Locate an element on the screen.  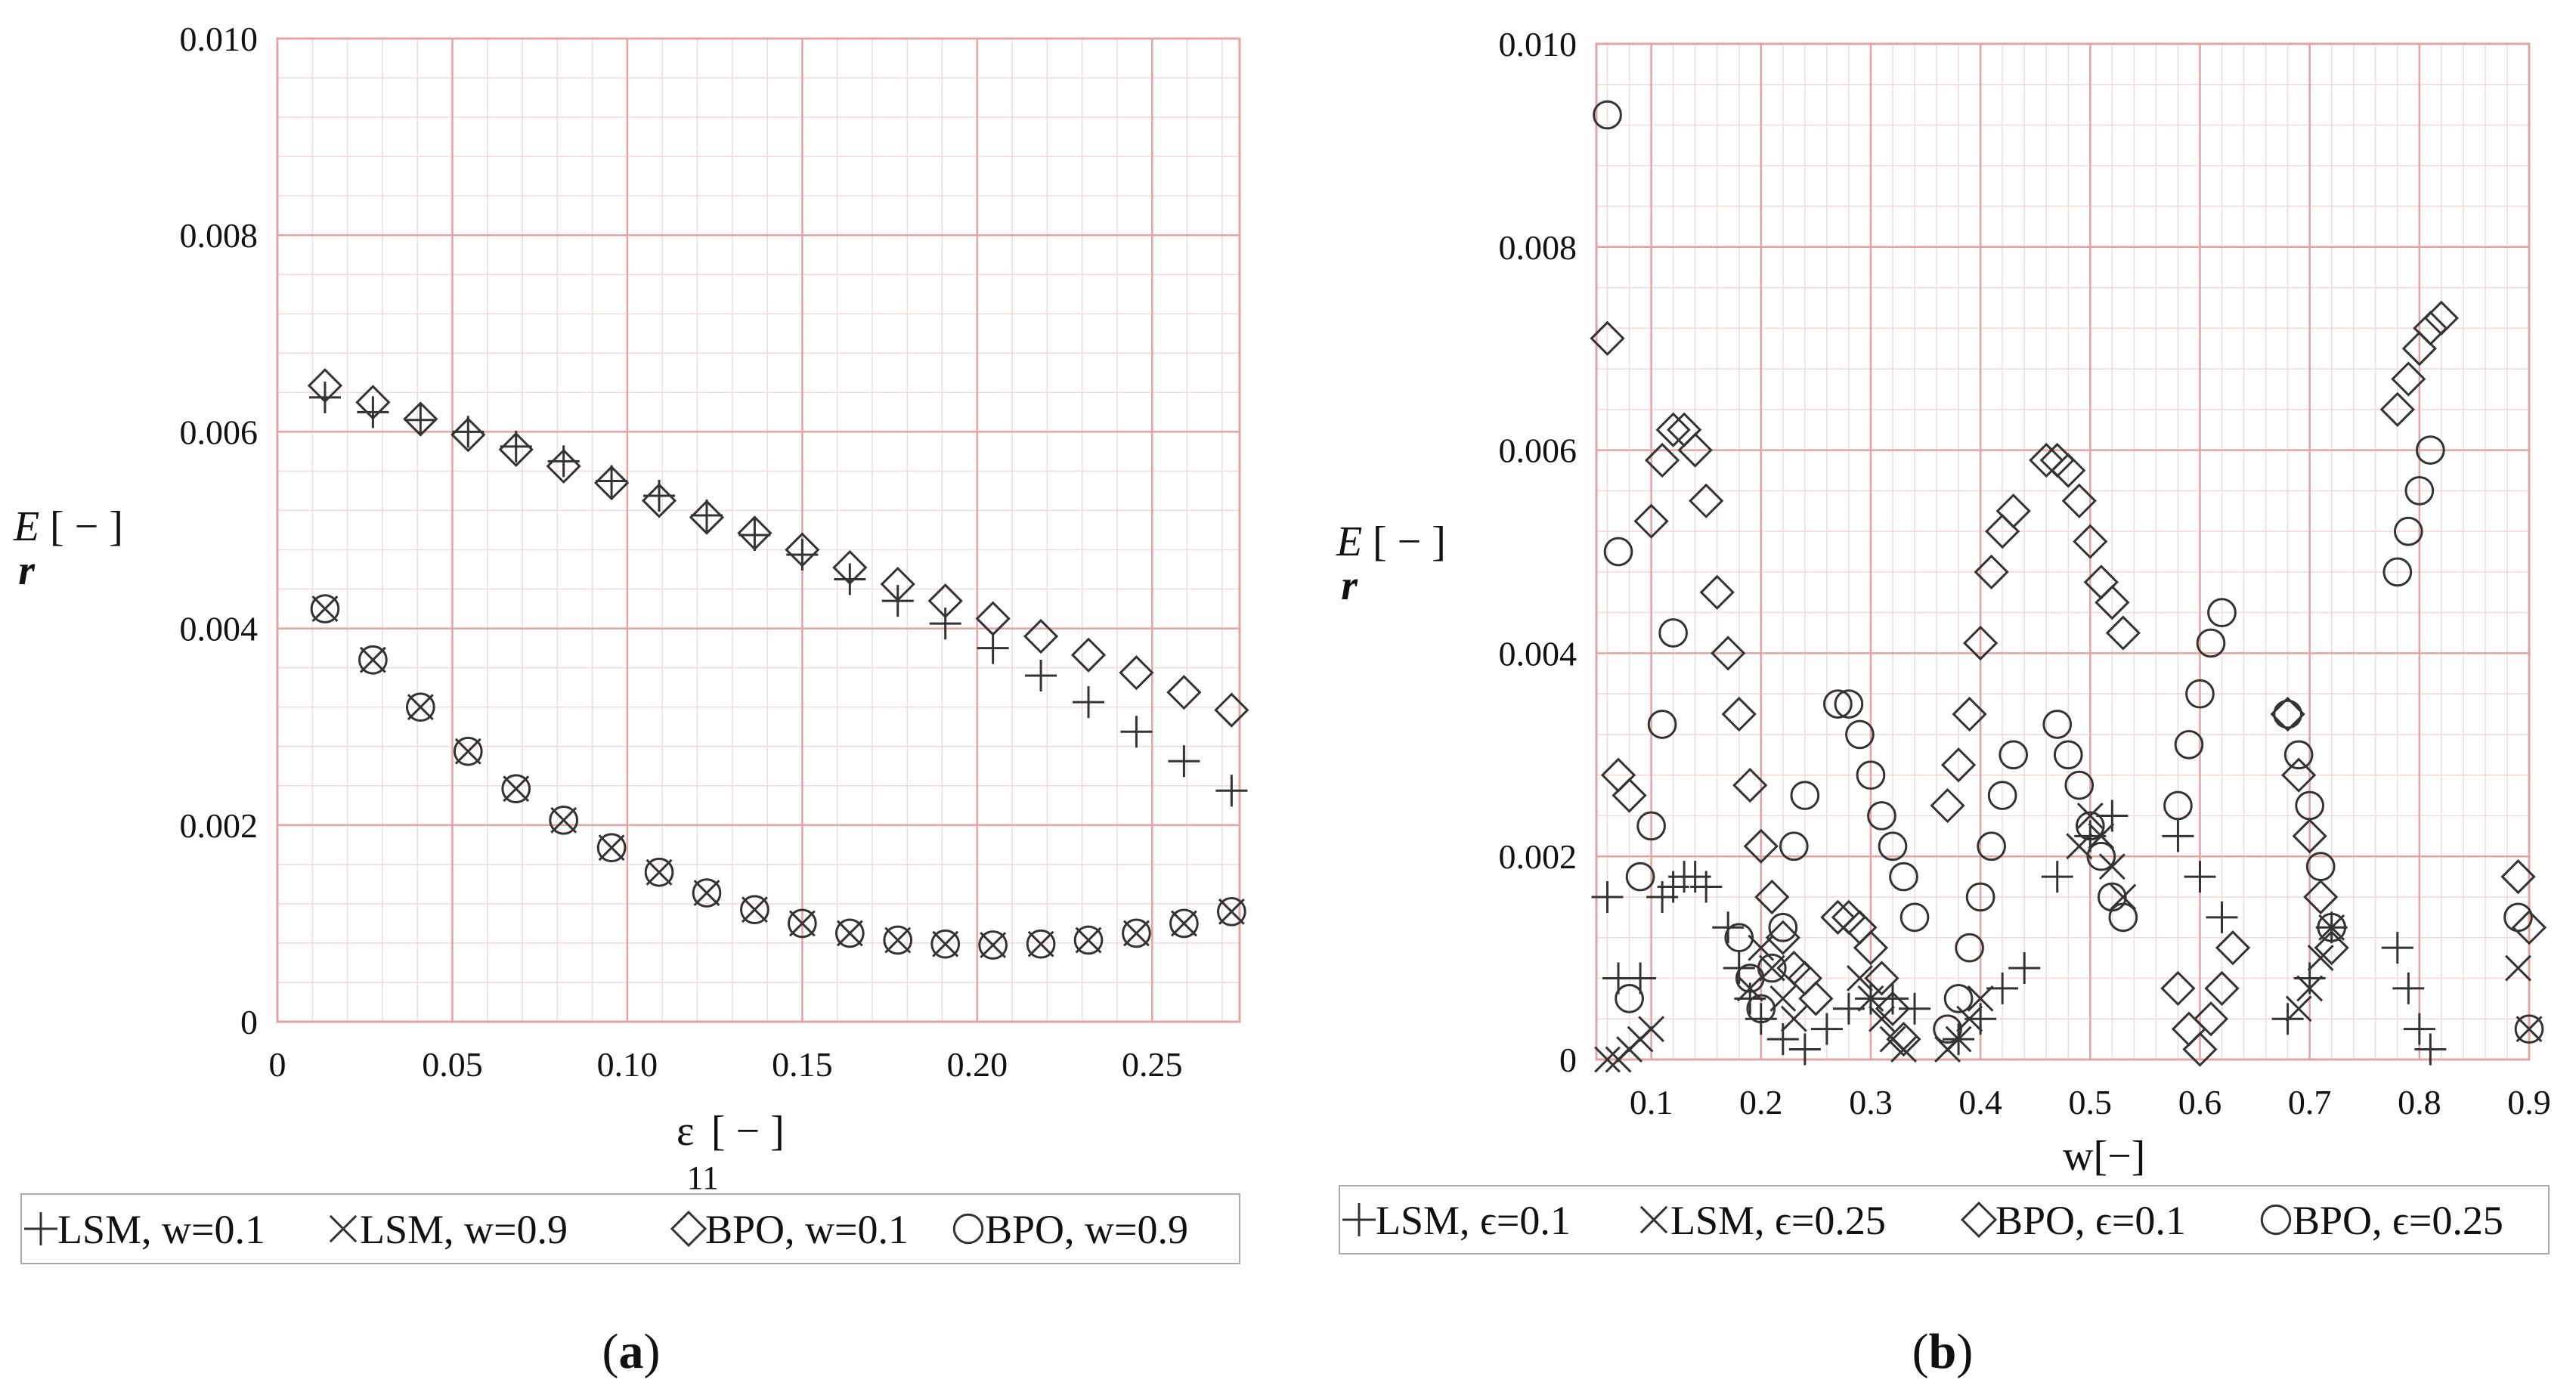
pa-y-tick-label: 0 is located at coordinates (249, 1022).